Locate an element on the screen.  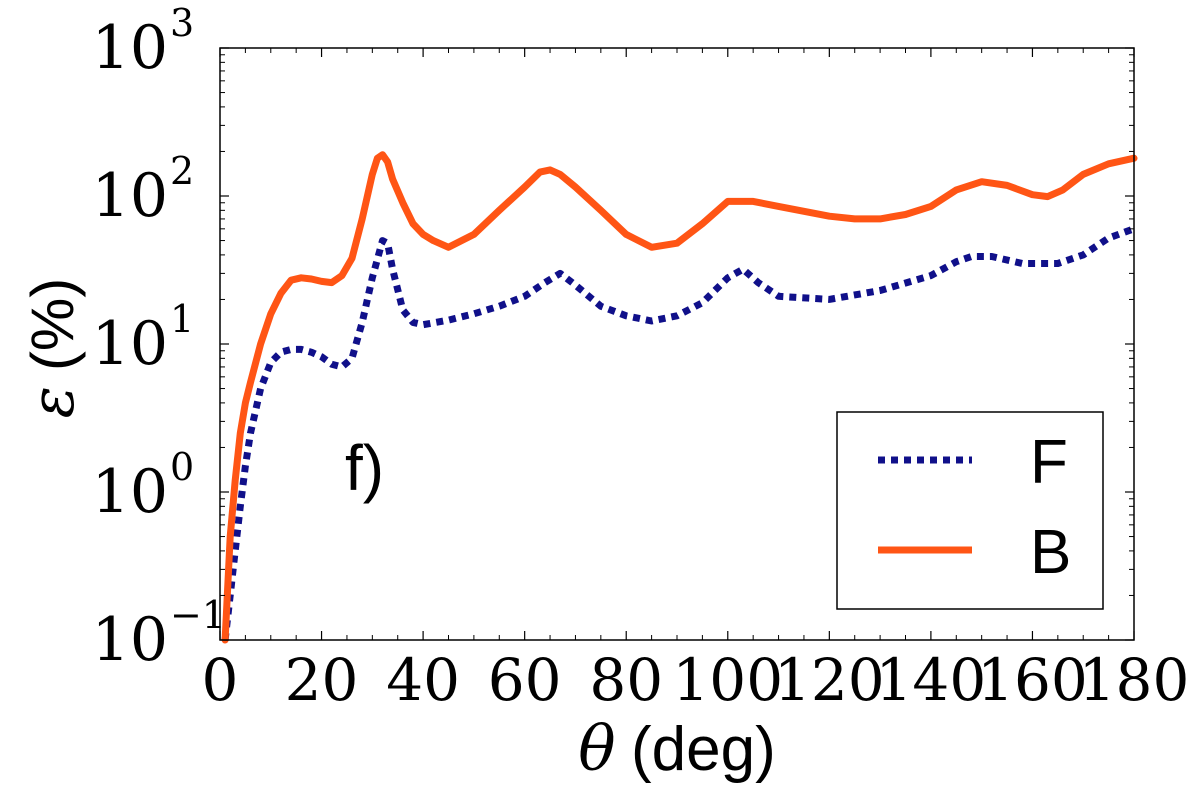
y-axis-label-symbol: ε is located at coordinates (53, 402).